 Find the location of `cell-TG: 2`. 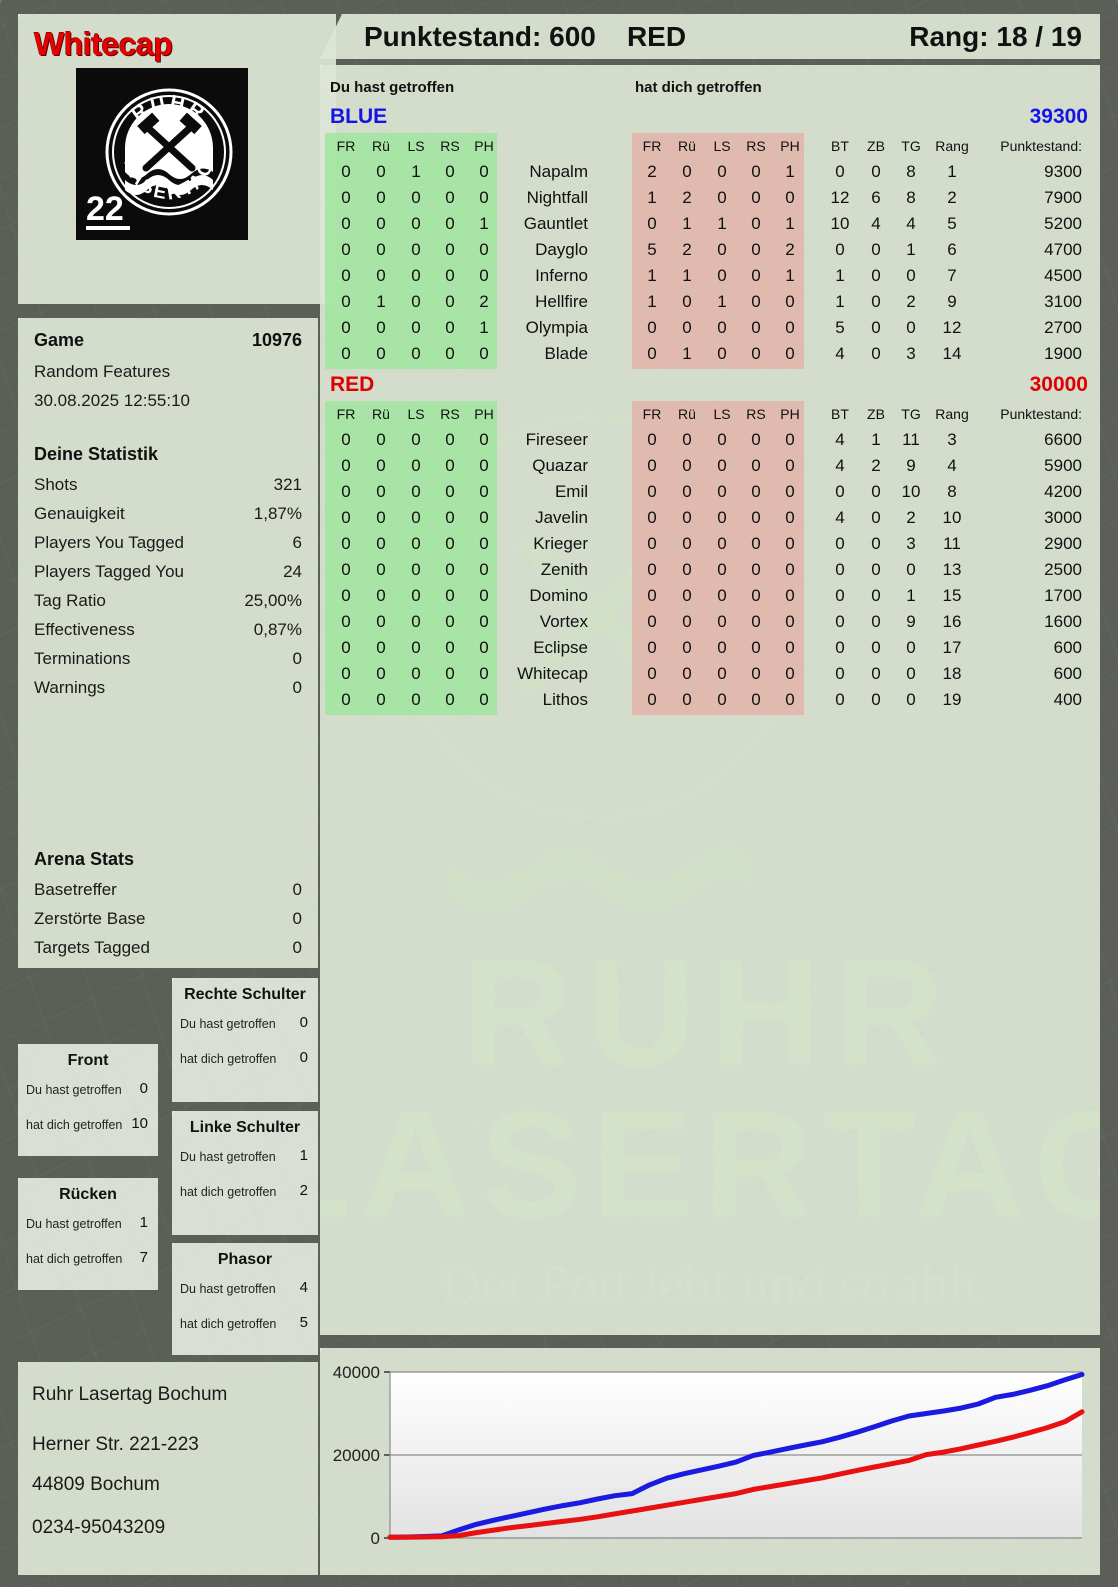

cell-TG: 2 is located at coordinates (911, 517).